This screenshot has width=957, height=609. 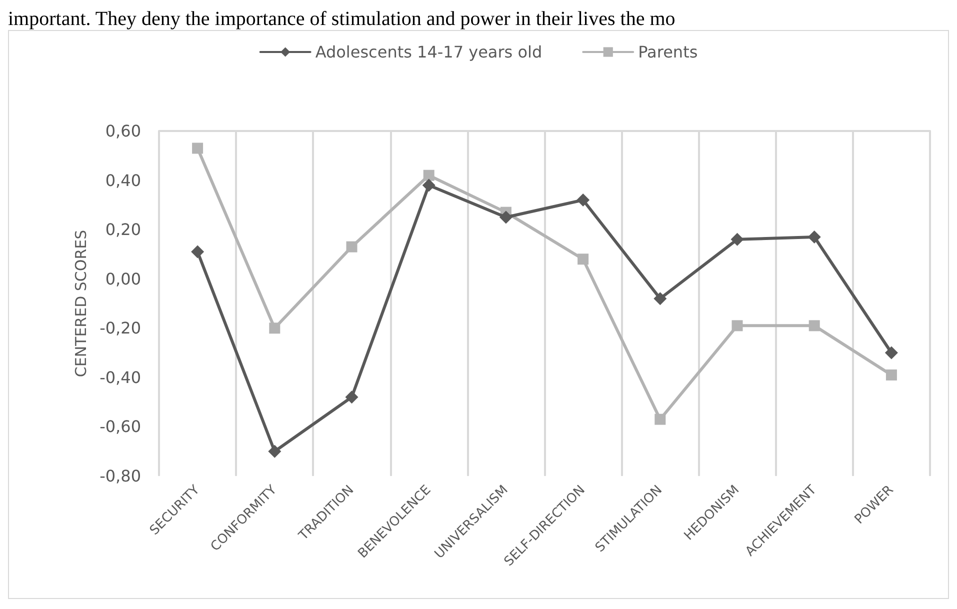 I want to click on y-tick-label: 0,60, so click(x=123, y=131).